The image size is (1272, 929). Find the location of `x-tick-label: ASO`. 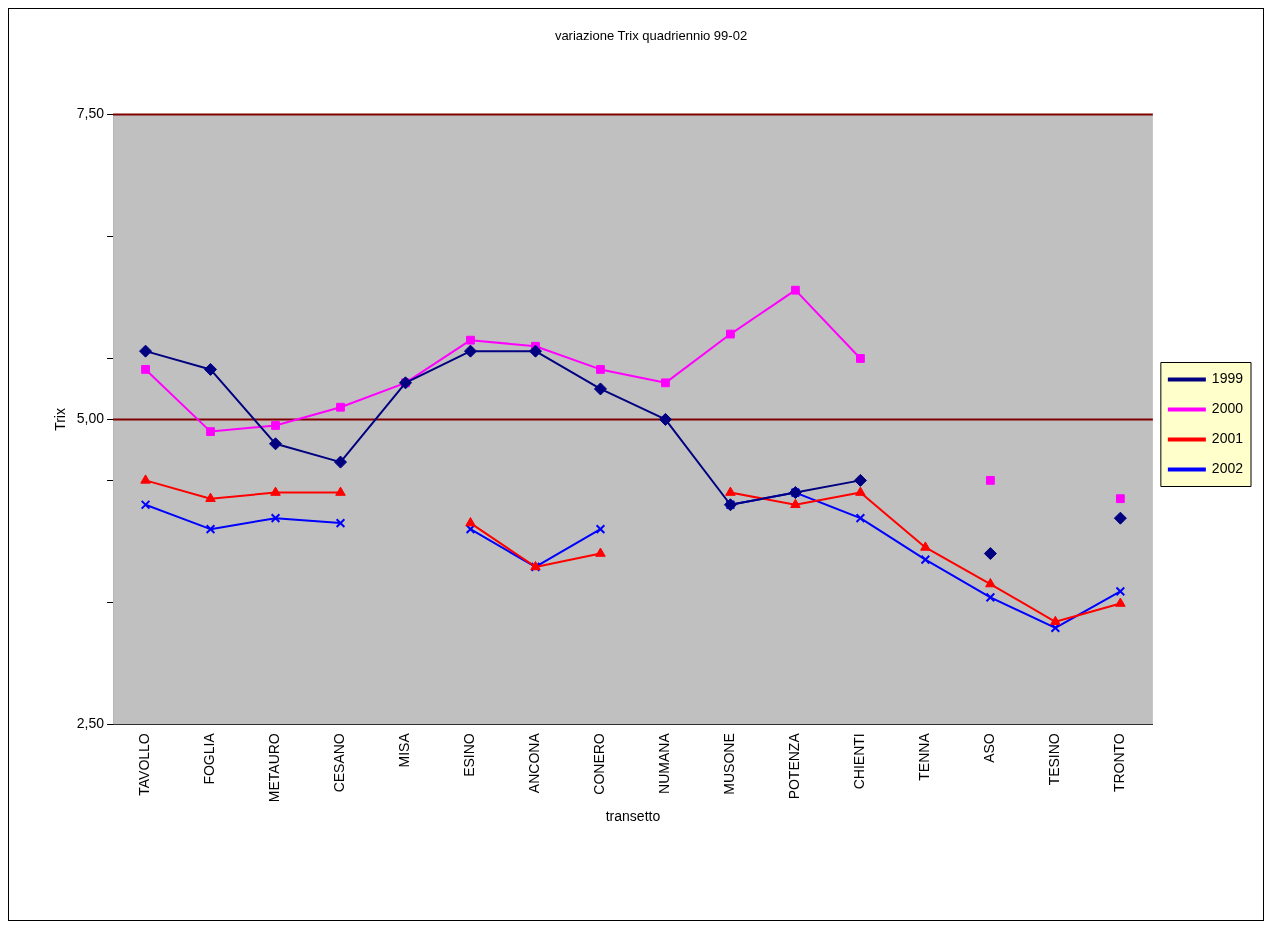

x-tick-label: ASO is located at coordinates (989, 748).